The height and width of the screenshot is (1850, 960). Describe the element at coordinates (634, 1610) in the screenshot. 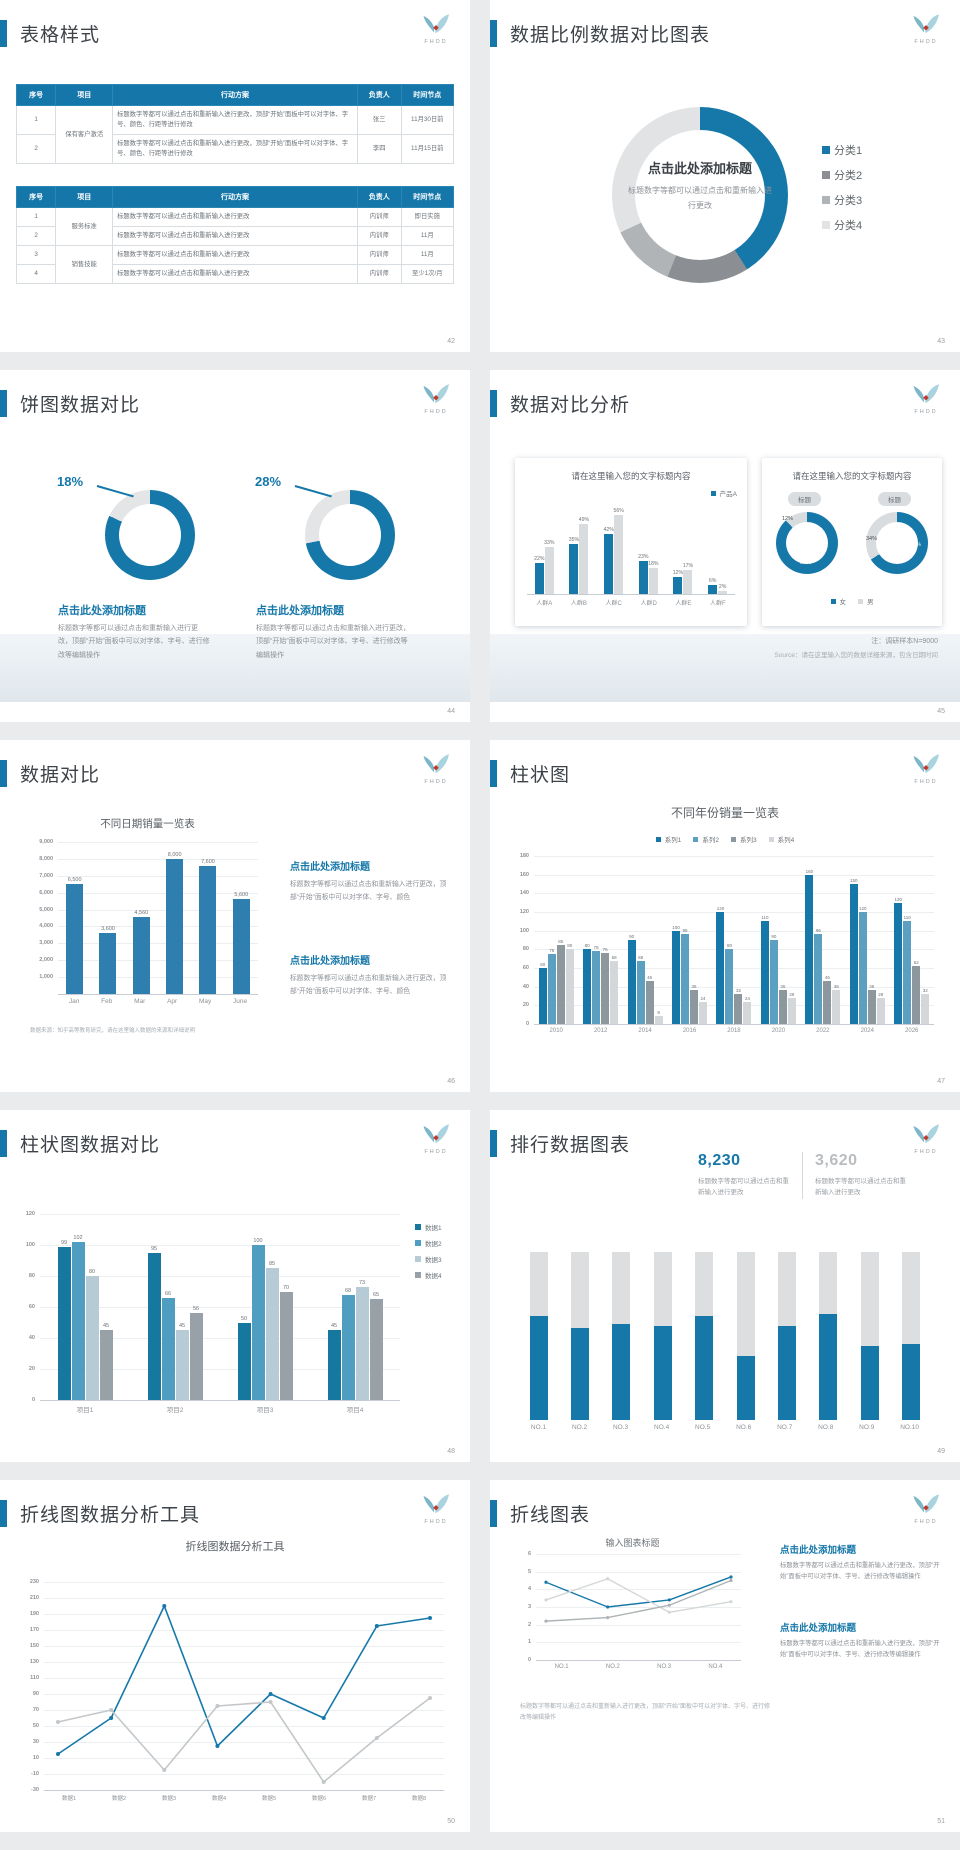

I see `line-plot: 6 5 4 3 2 1 0 NO.1 NO.2 NO.3 NO.4` at that location.